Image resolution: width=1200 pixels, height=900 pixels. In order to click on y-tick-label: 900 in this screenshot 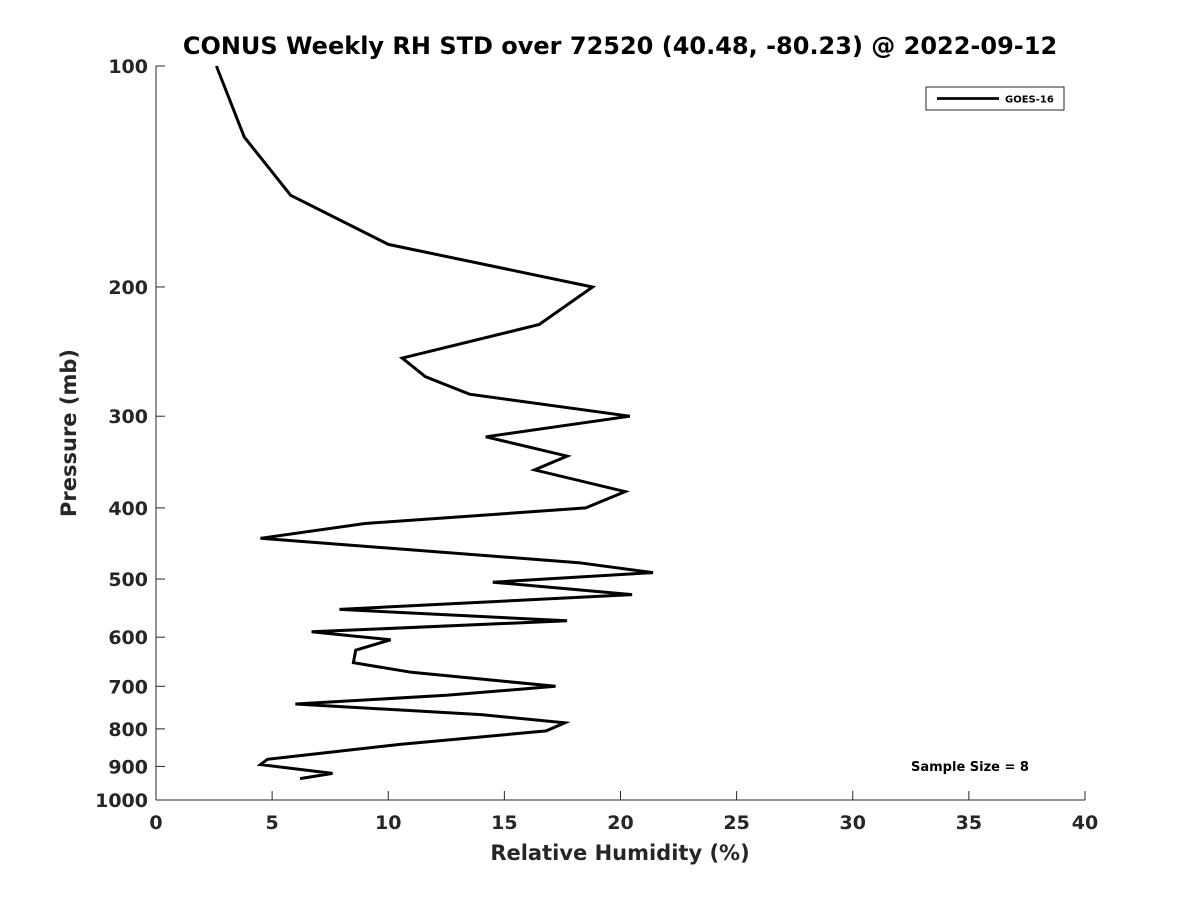, I will do `click(128, 767)`.